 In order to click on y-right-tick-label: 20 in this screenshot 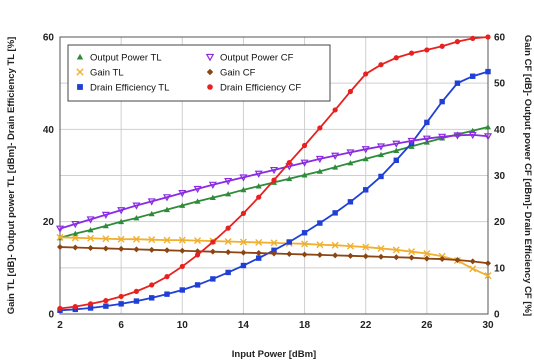, I will do `click(500, 222)`.